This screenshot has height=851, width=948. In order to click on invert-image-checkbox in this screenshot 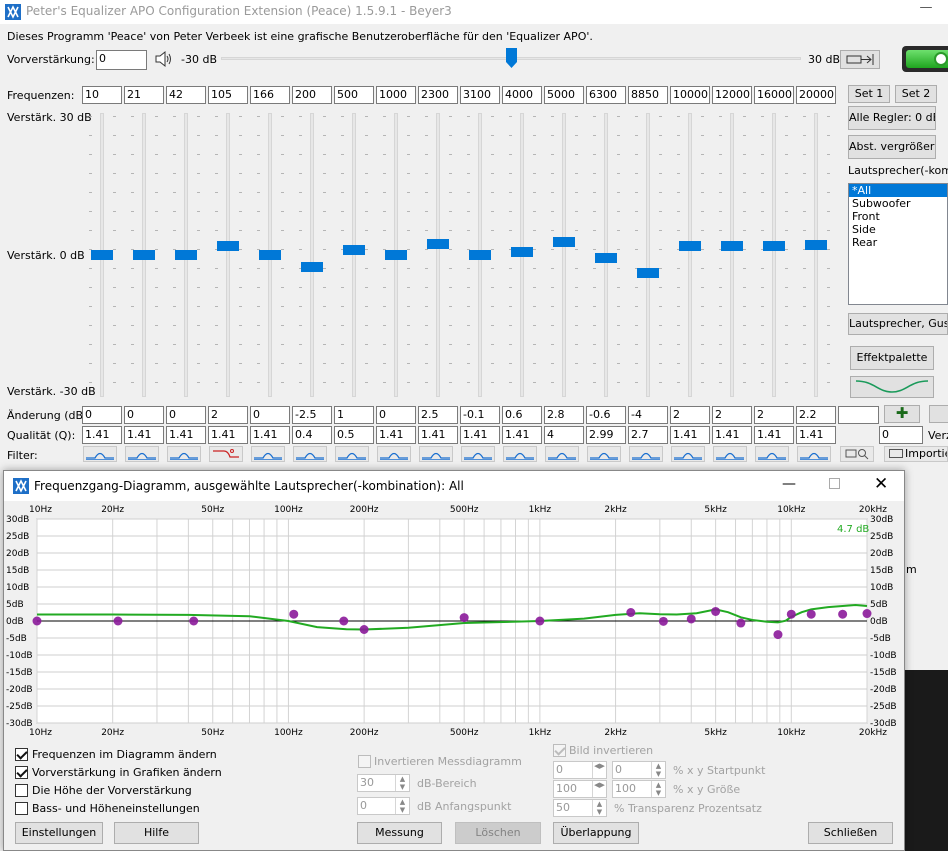, I will do `click(559, 750)`.